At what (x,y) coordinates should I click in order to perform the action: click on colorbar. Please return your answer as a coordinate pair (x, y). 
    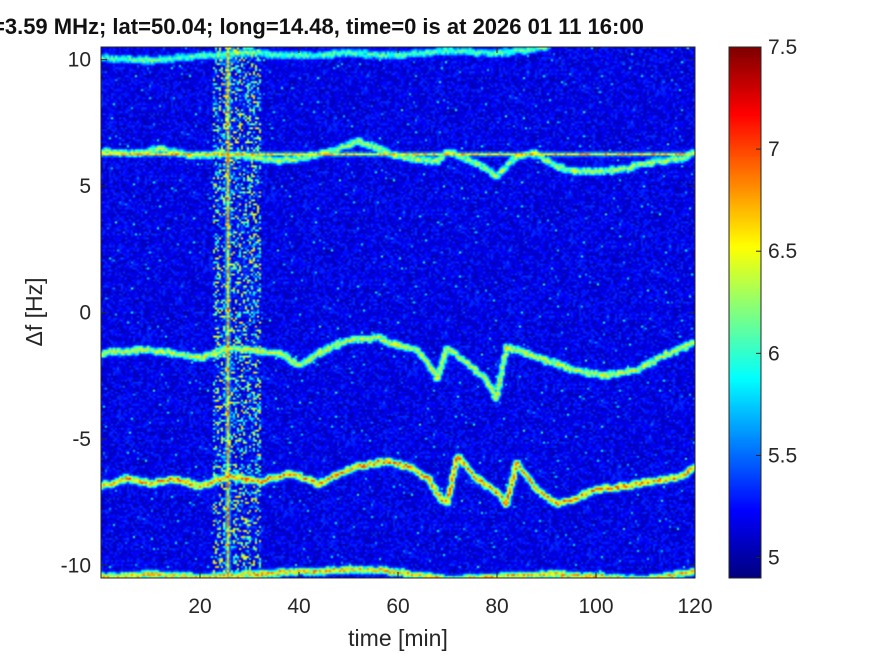
    Looking at the image, I should click on (745, 312).